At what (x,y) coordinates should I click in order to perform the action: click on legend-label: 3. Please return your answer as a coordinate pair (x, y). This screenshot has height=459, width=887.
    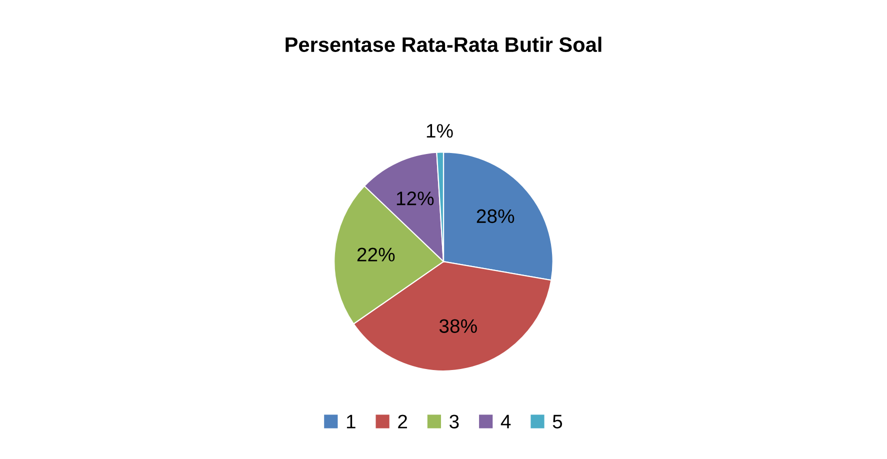
    Looking at the image, I should click on (454, 421).